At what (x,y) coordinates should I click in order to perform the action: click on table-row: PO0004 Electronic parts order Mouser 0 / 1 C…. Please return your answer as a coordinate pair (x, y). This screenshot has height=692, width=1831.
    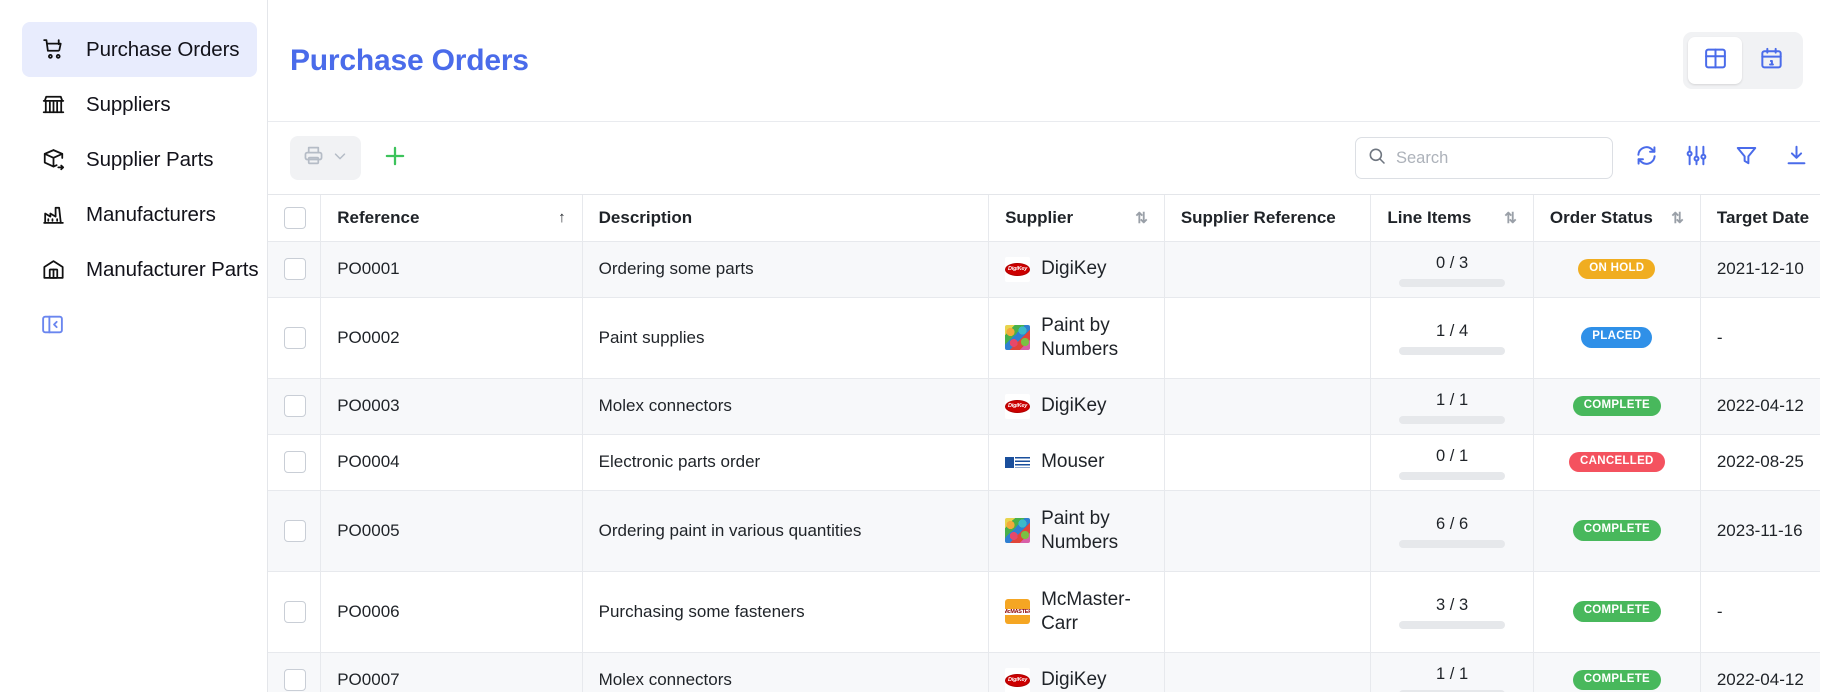
    Looking at the image, I should click on (1049, 462).